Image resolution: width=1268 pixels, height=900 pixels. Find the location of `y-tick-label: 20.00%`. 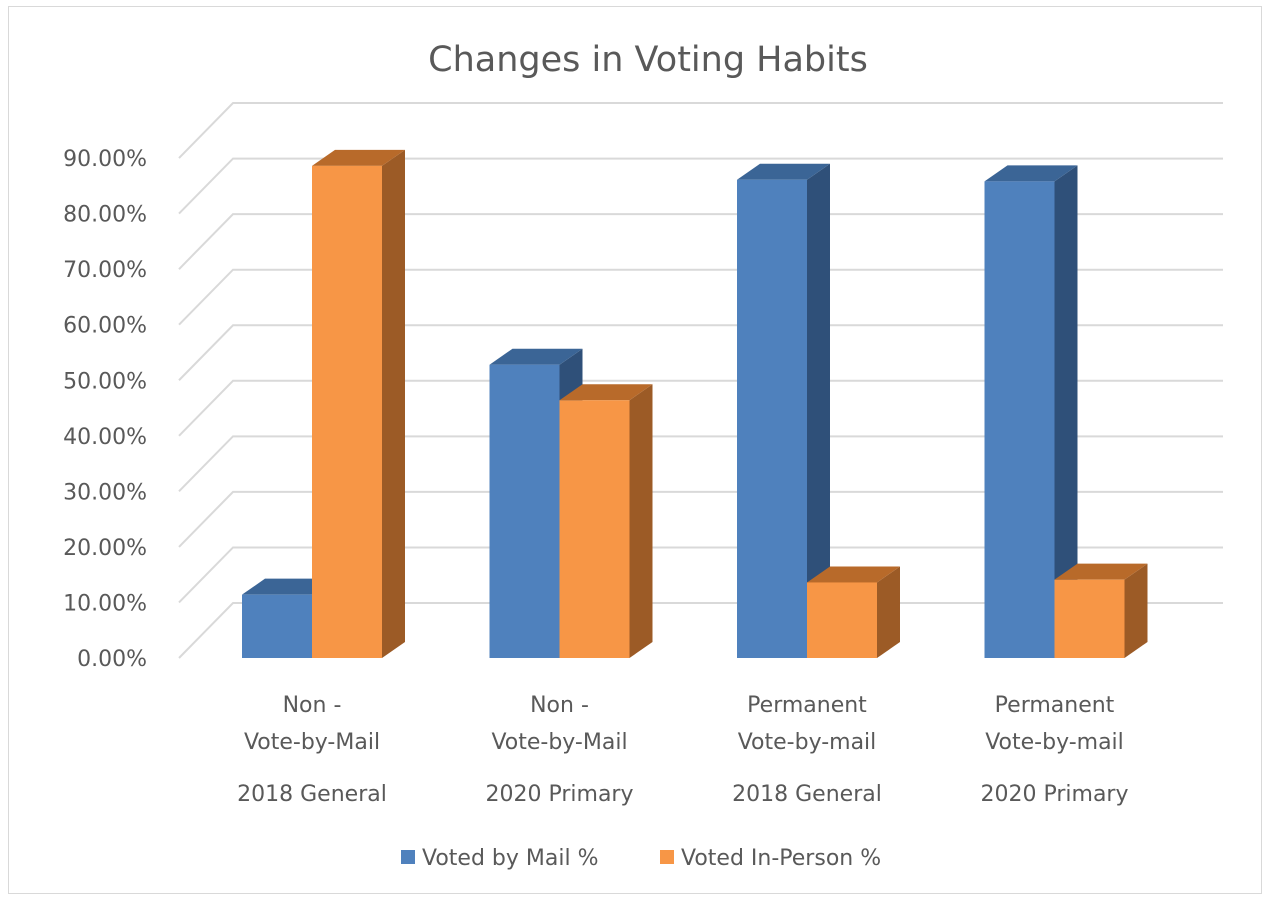

y-tick-label: 20.00% is located at coordinates (105, 548).